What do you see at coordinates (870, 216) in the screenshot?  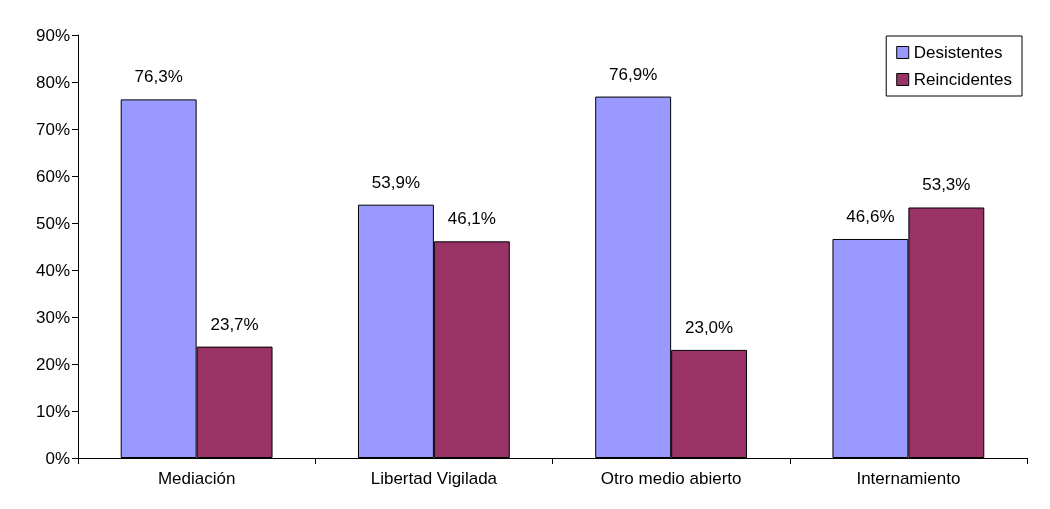 I see `data-label: 46,6%` at bounding box center [870, 216].